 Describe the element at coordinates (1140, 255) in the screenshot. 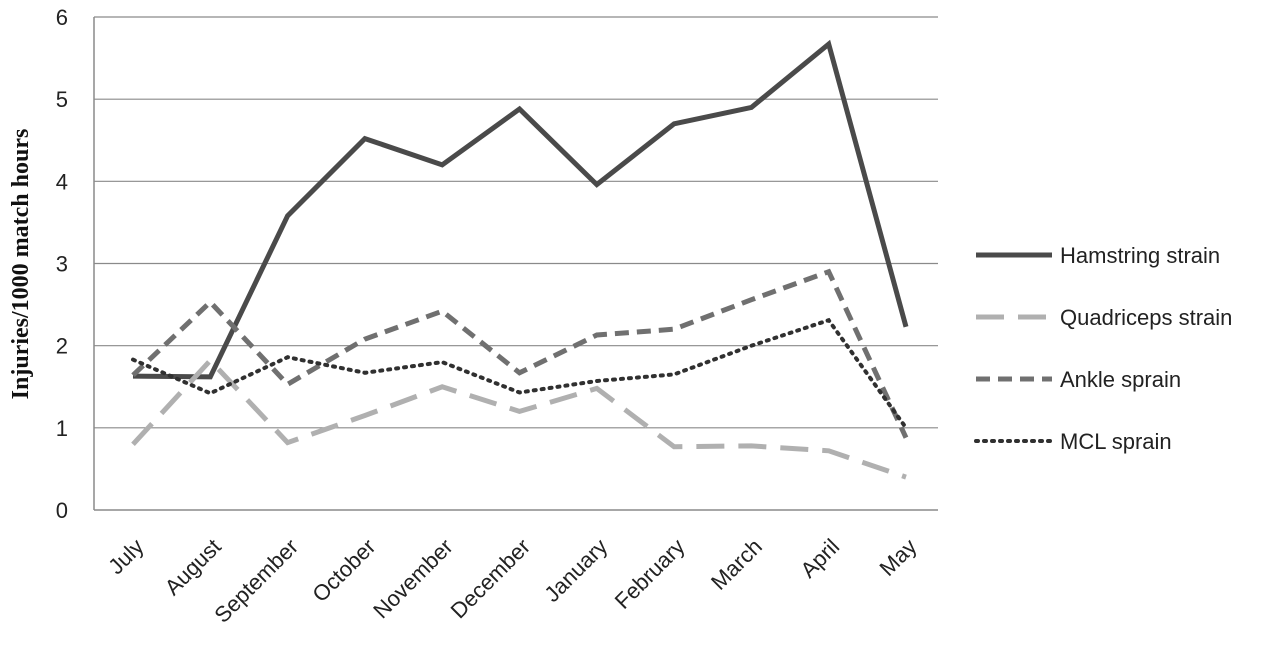

I see `legend-label: Hamstring strain` at that location.